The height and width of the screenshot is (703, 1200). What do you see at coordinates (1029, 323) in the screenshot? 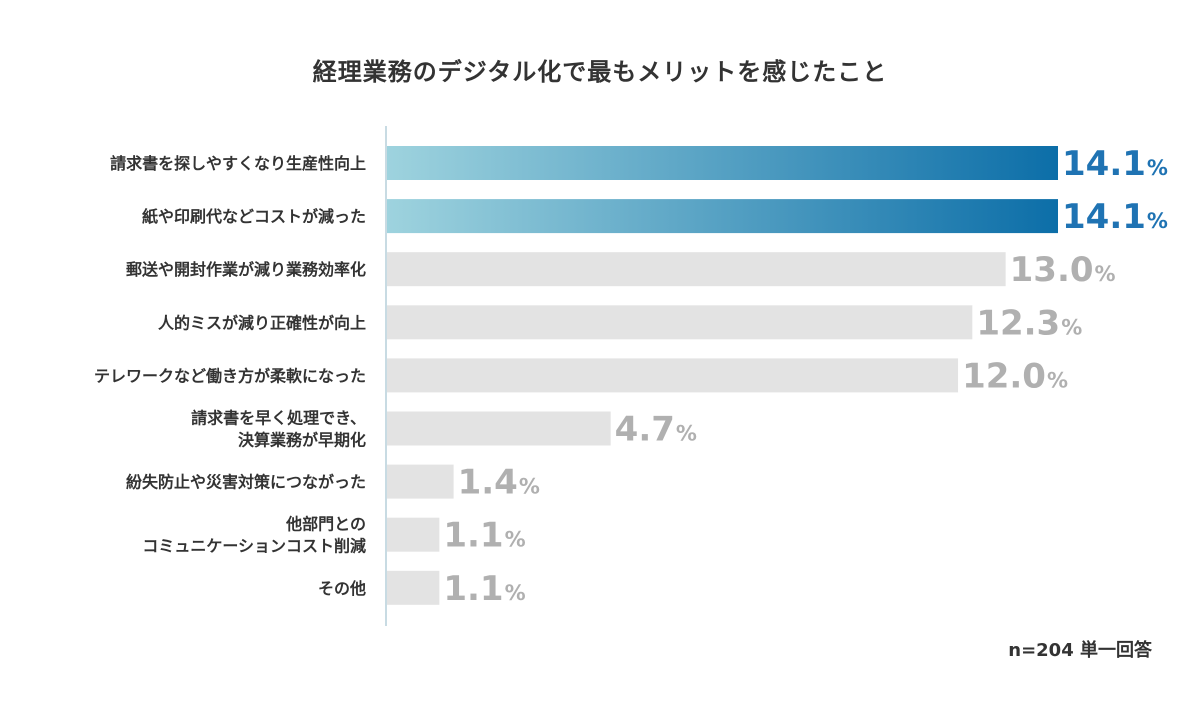
I see `value-label-4: 12.3%` at bounding box center [1029, 323].